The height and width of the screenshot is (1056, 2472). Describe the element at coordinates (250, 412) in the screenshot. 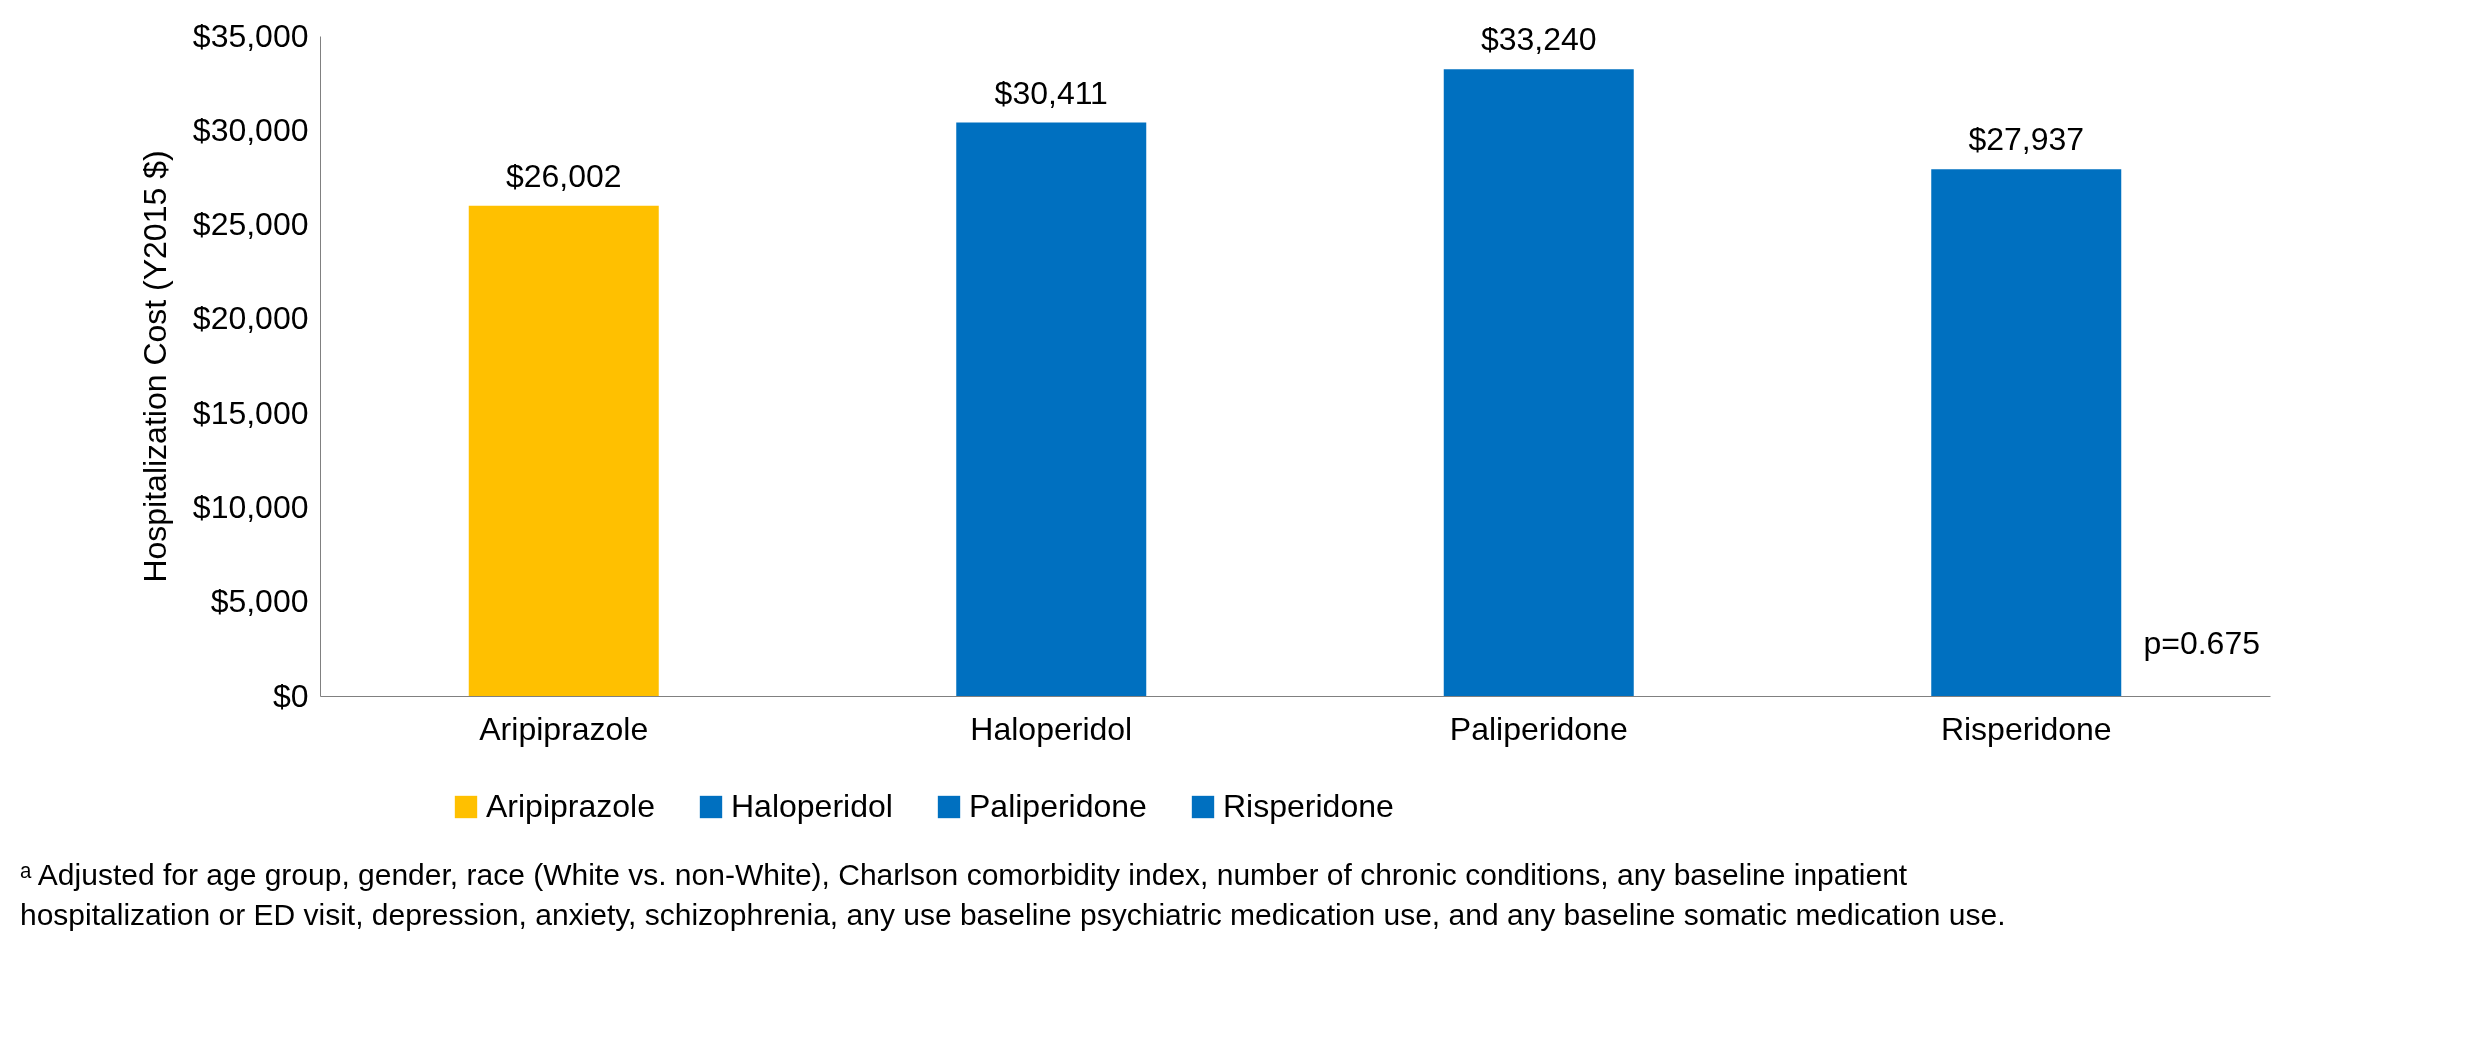

I see `y-tick-label: $15,000` at that location.